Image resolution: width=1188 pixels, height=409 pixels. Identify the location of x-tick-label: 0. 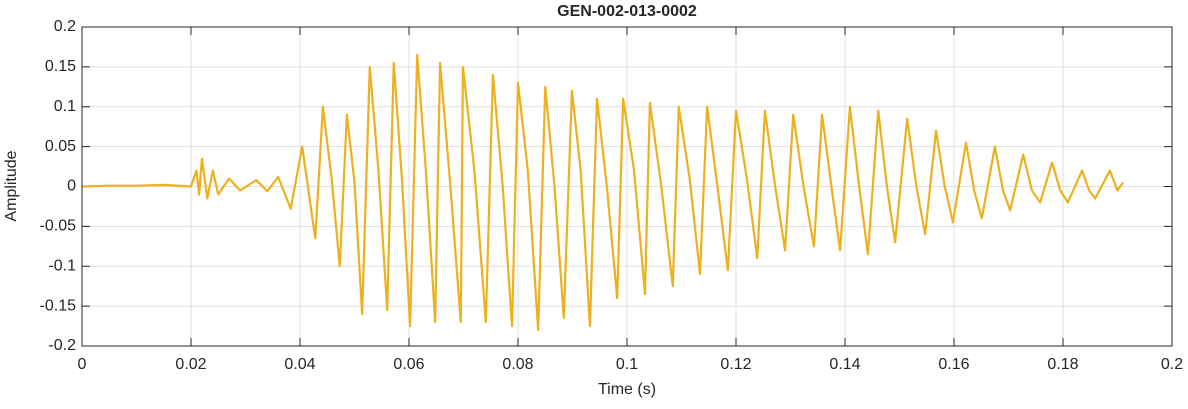
(82, 364).